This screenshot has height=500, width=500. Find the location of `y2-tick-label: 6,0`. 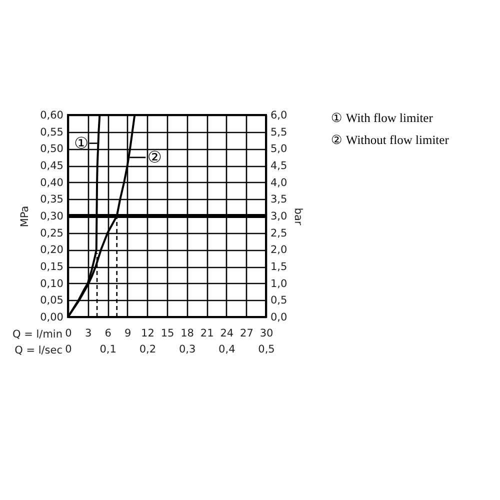

y2-tick-label: 6,0 is located at coordinates (279, 116).